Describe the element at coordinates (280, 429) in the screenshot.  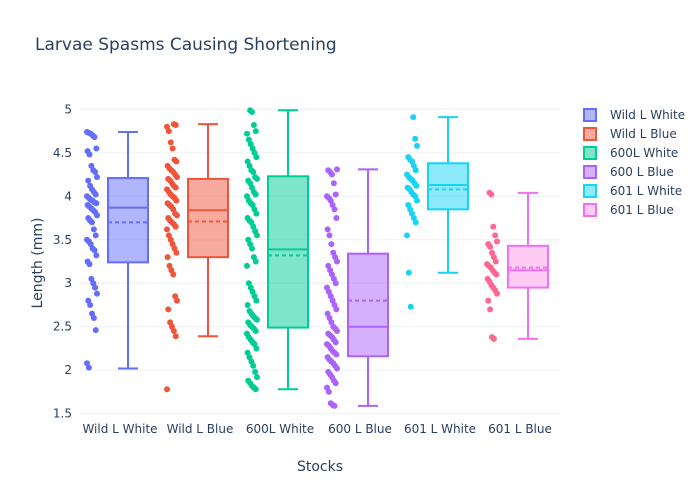
I see `x-tick-label: 600L White` at that location.